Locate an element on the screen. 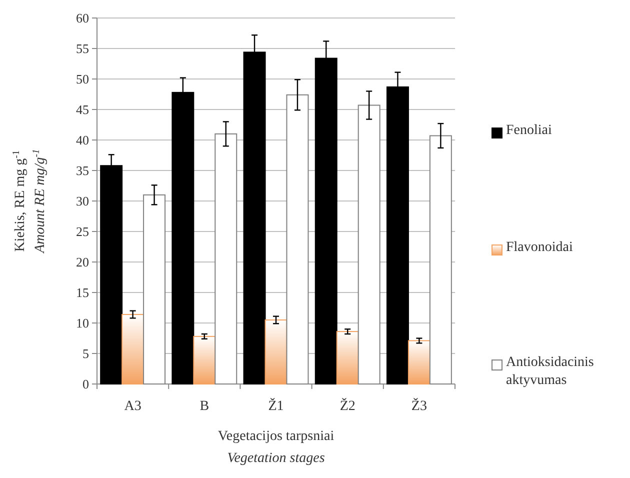 This screenshot has width=630, height=478. x-tick-label: A3 is located at coordinates (133, 406).